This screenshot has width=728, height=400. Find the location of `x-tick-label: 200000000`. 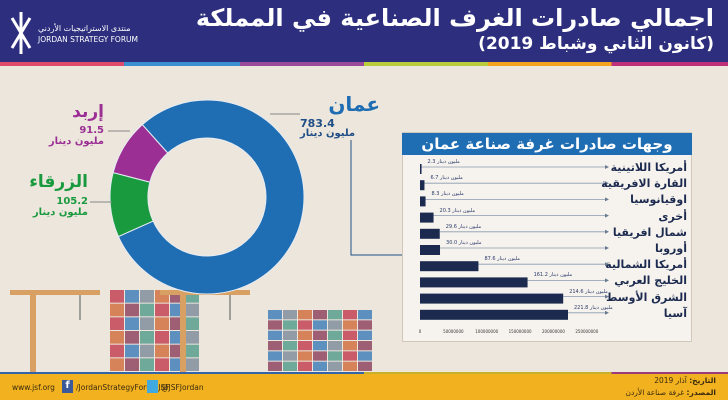

x-tick-label: 200000000 is located at coordinates (553, 331).